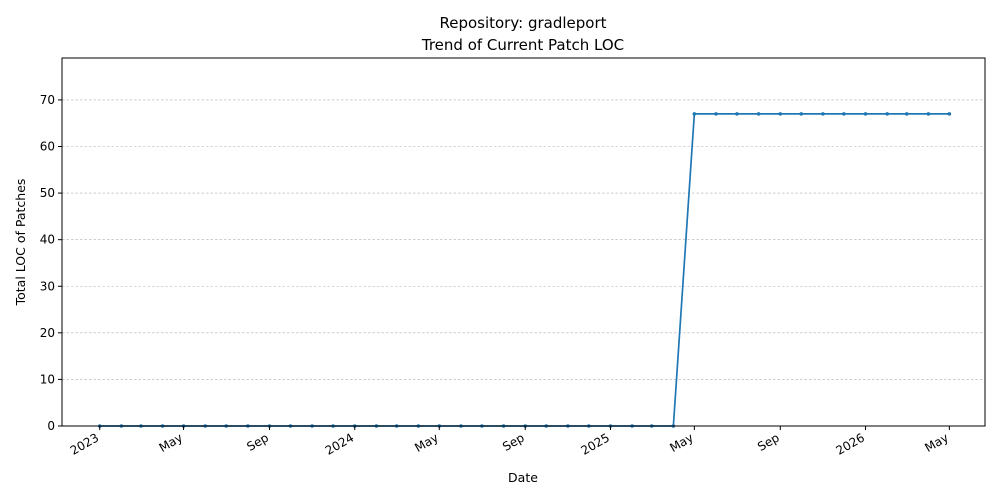 Image resolution: width=1000 pixels, height=500 pixels. Describe the element at coordinates (47, 286) in the screenshot. I see `y-tick-label: 30` at that location.